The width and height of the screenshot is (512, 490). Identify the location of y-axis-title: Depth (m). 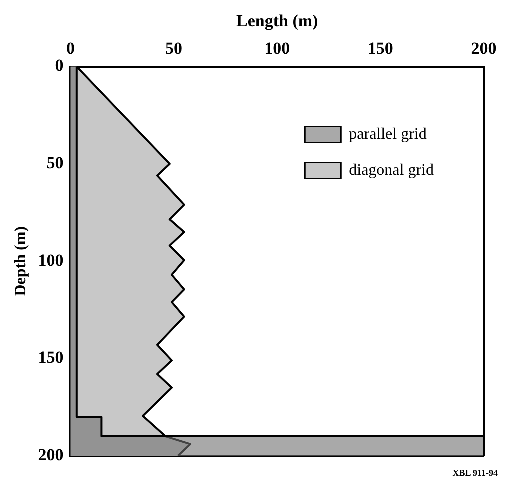
(21, 261).